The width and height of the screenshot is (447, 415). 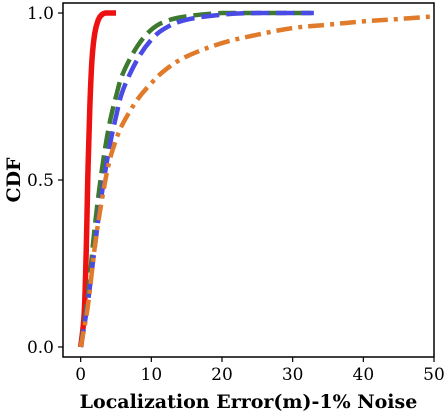 What do you see at coordinates (40, 348) in the screenshot?
I see `y-tick-label: 0.0` at bounding box center [40, 348].